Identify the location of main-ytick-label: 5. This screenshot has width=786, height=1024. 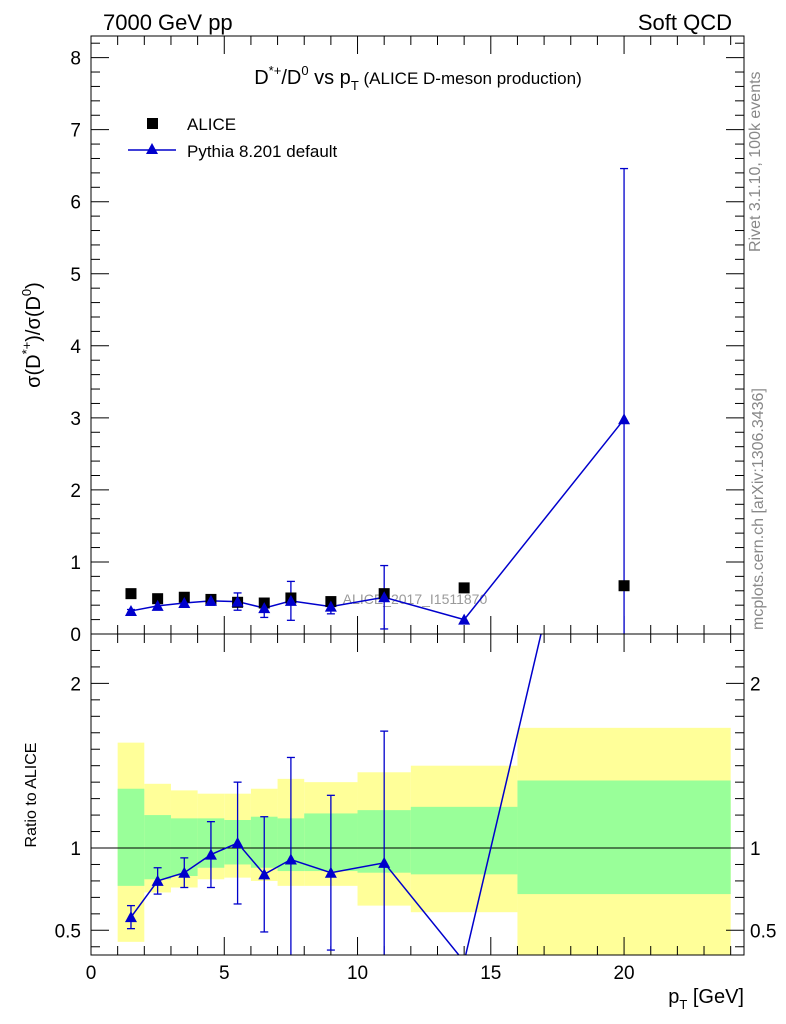
(75, 275).